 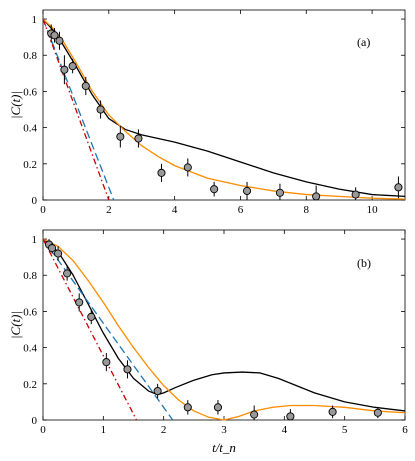 What do you see at coordinates (43, 430) in the screenshot?
I see `x-tick-label-b: 0` at bounding box center [43, 430].